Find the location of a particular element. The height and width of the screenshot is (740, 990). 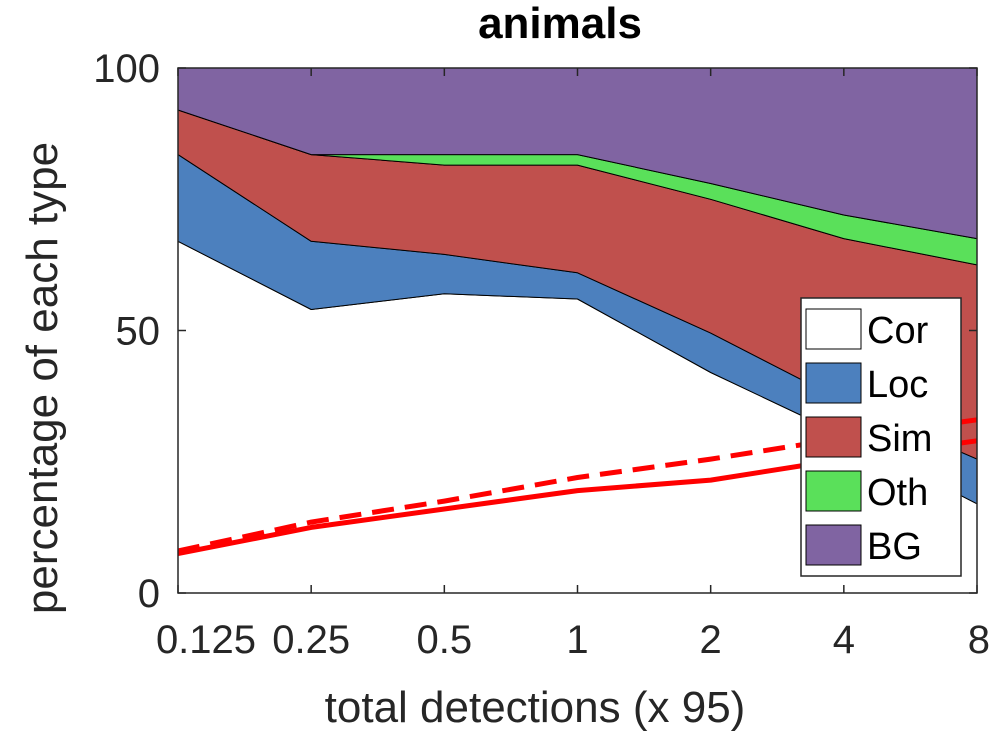

y-tick-label: 0 is located at coordinates (149, 594).